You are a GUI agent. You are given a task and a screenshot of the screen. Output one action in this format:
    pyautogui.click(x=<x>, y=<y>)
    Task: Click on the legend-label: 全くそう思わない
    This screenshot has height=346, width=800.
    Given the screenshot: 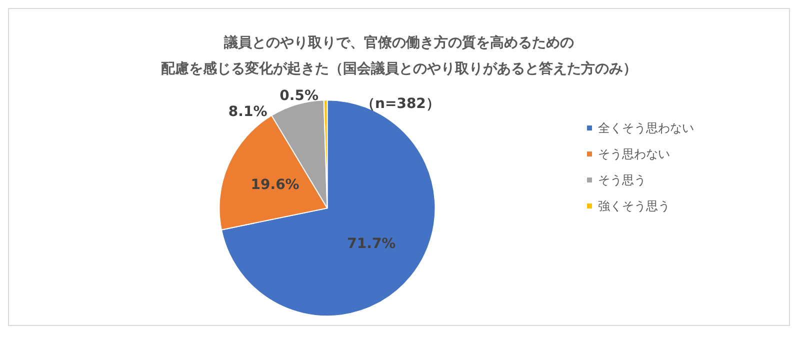 What is the action you would take?
    pyautogui.click(x=646, y=128)
    